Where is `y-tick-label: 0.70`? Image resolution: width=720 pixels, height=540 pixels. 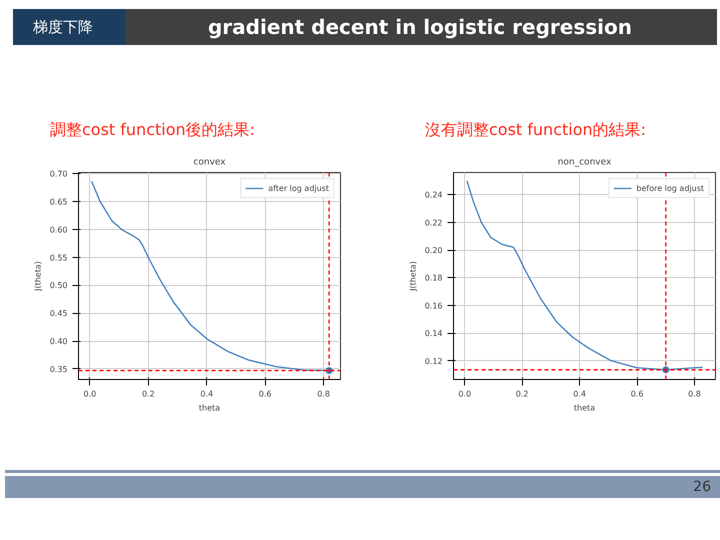
y-tick-label: 0.70 is located at coordinates (59, 174).